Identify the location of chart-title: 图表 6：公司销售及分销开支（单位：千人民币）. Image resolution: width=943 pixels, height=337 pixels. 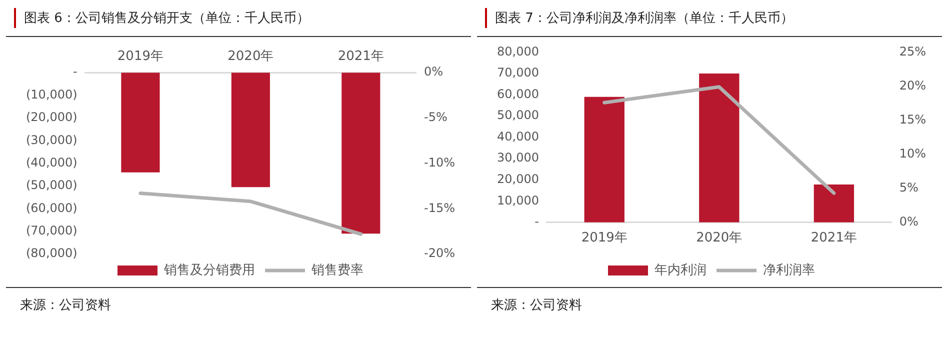
(167, 18).